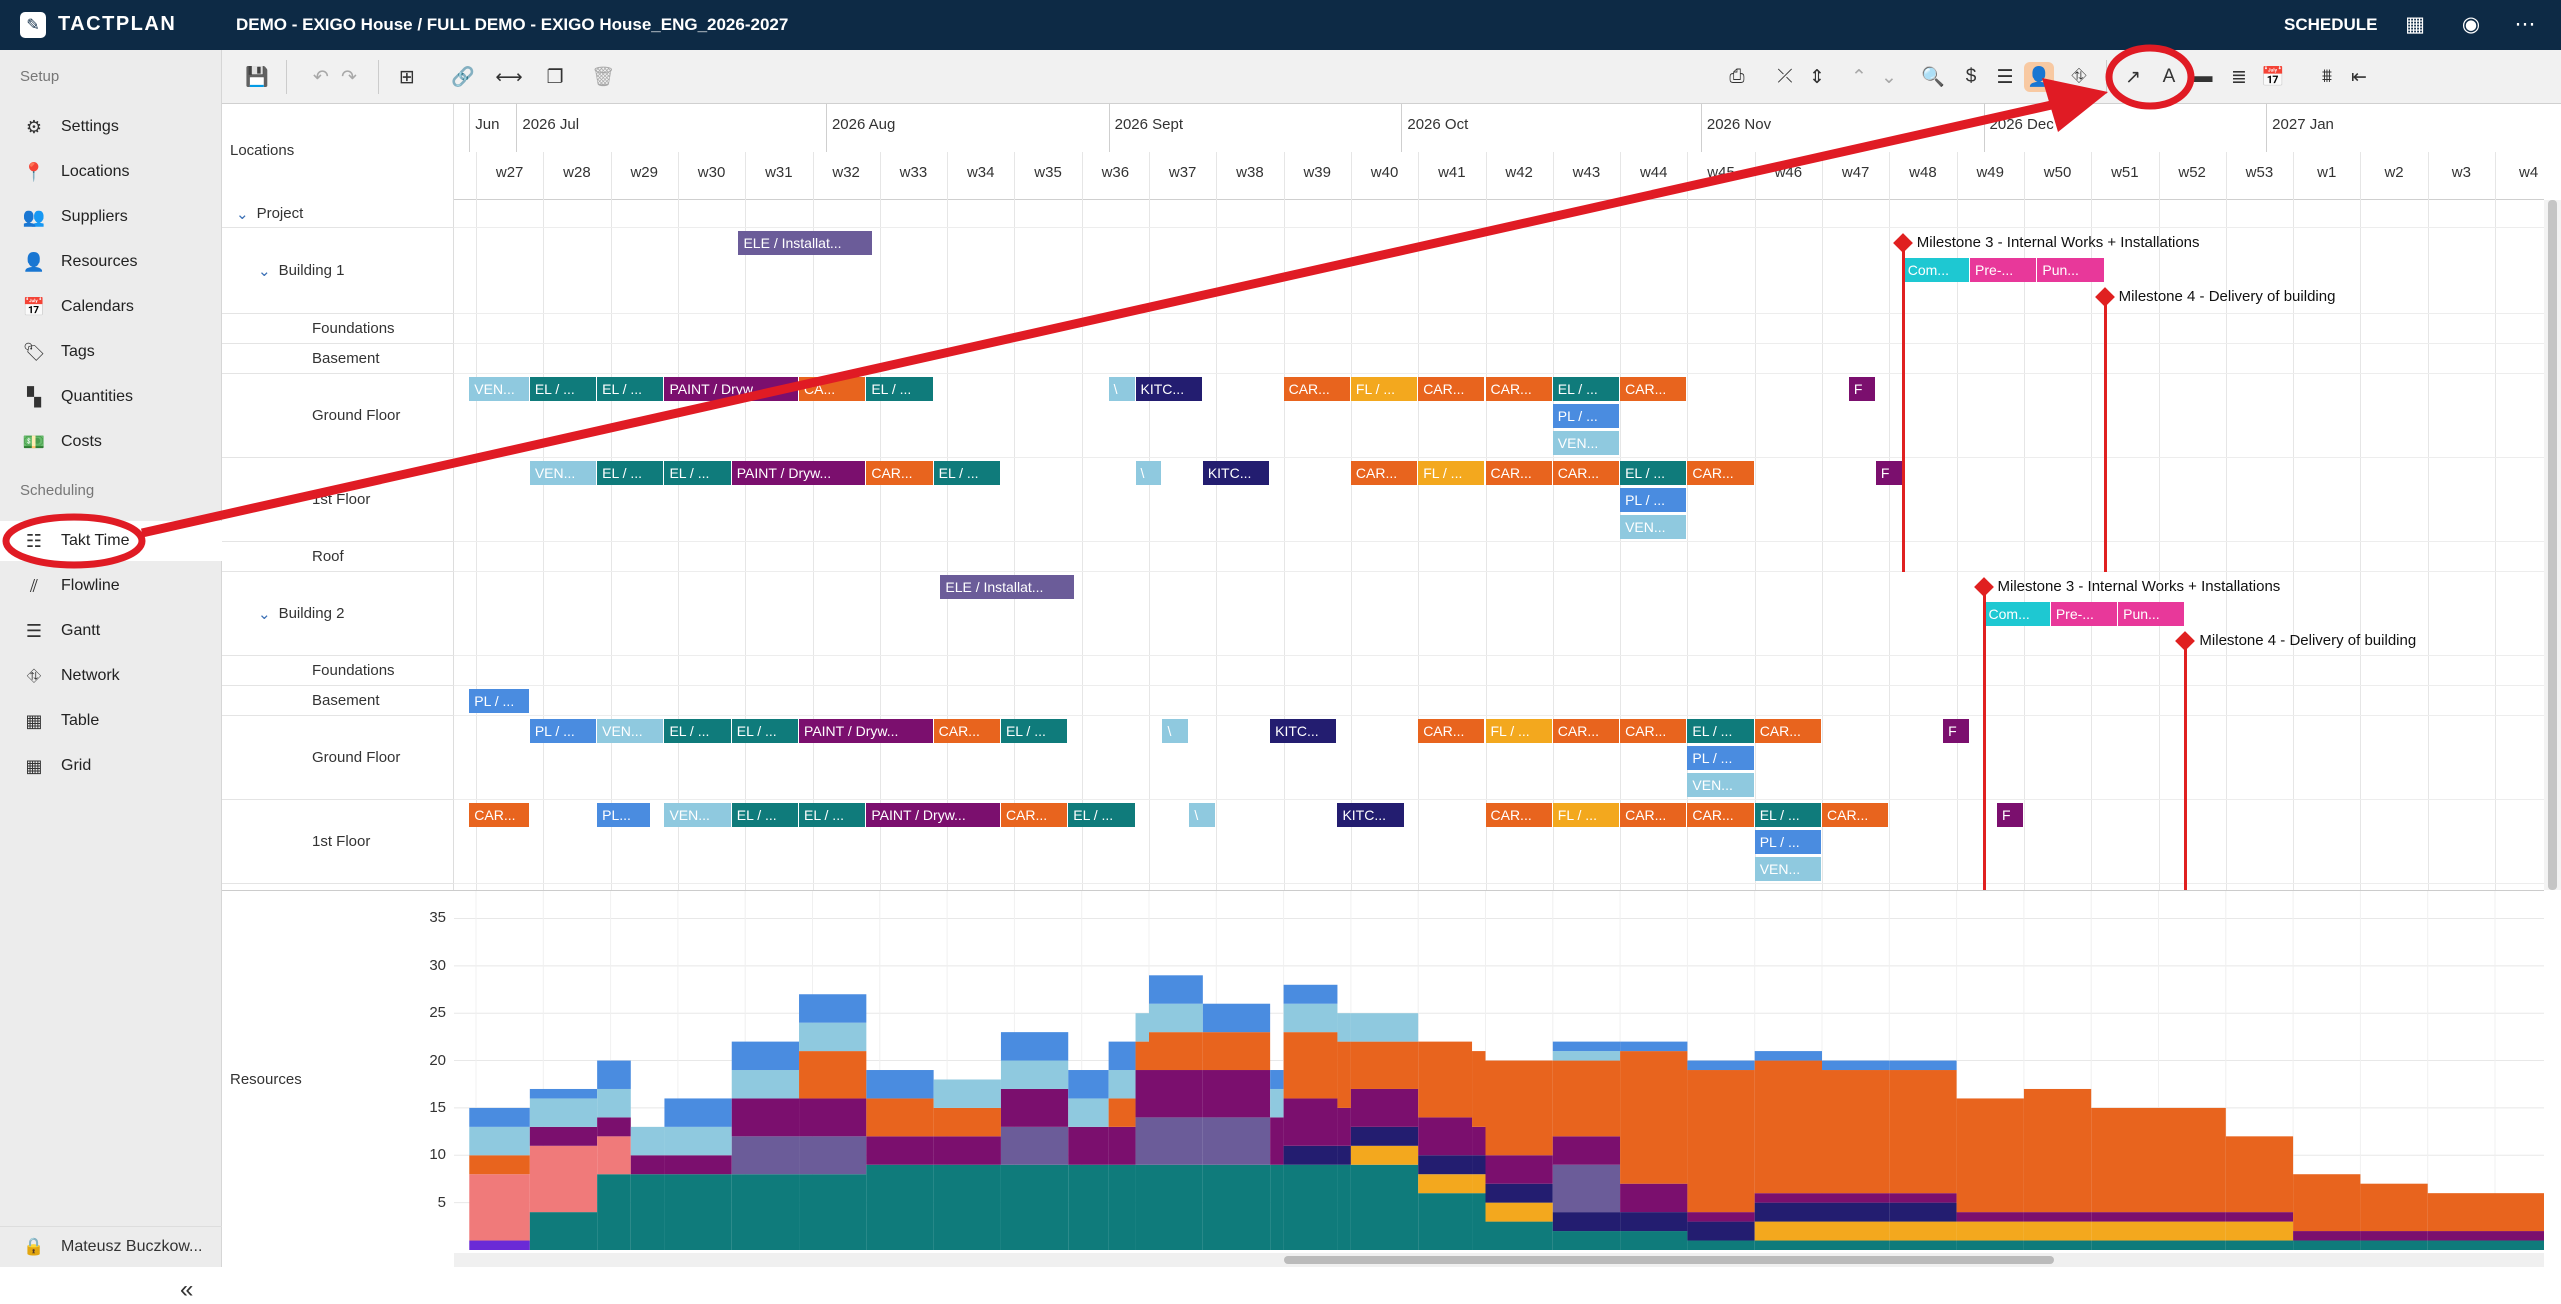 This screenshot has height=1304, width=2561. What do you see at coordinates (33, 25) in the screenshot?
I see `tactplan-logo-icon: ✎` at bounding box center [33, 25].